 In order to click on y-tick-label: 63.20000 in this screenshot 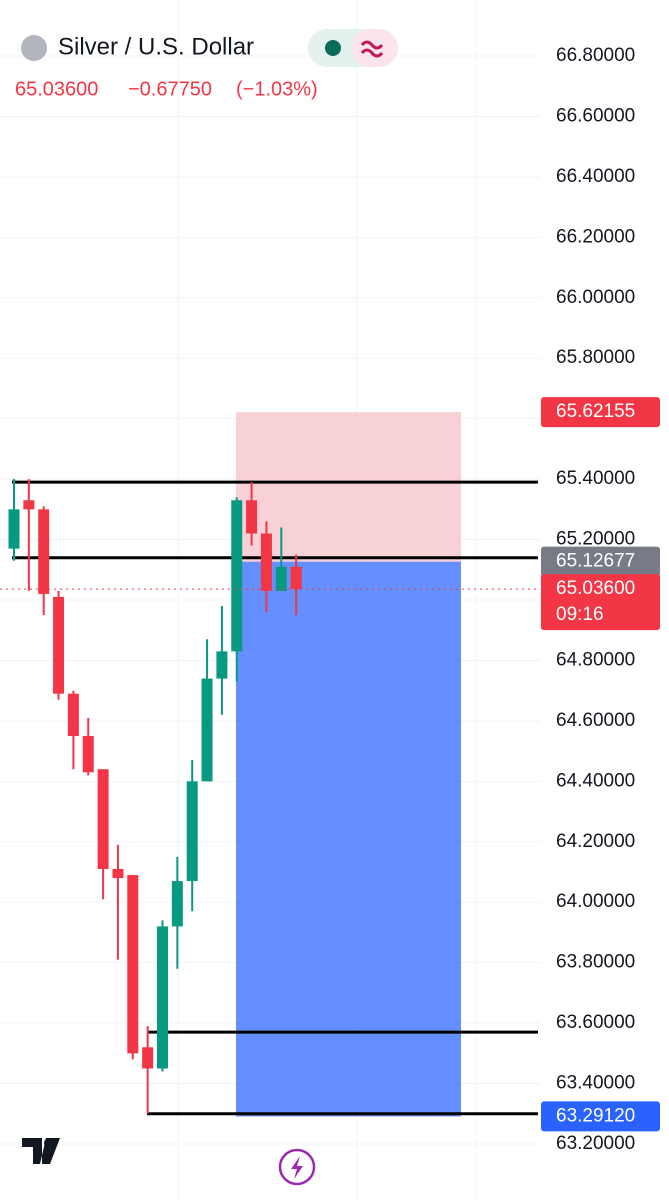, I will do `click(595, 1143)`.